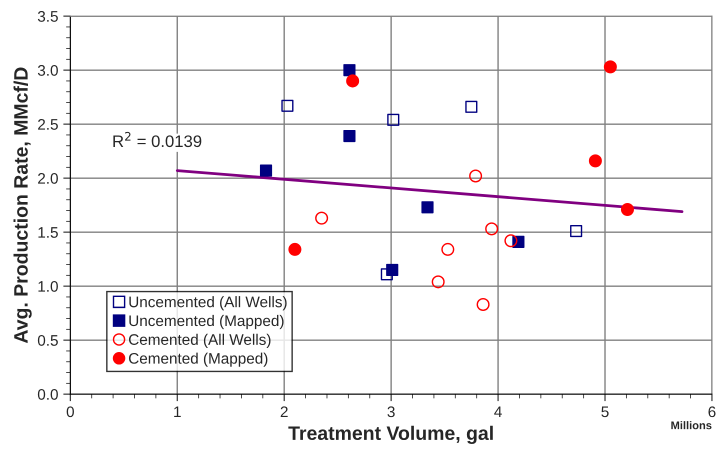 Image resolution: width=725 pixels, height=461 pixels. I want to click on y-tick-label: 3.5, so click(48, 16).